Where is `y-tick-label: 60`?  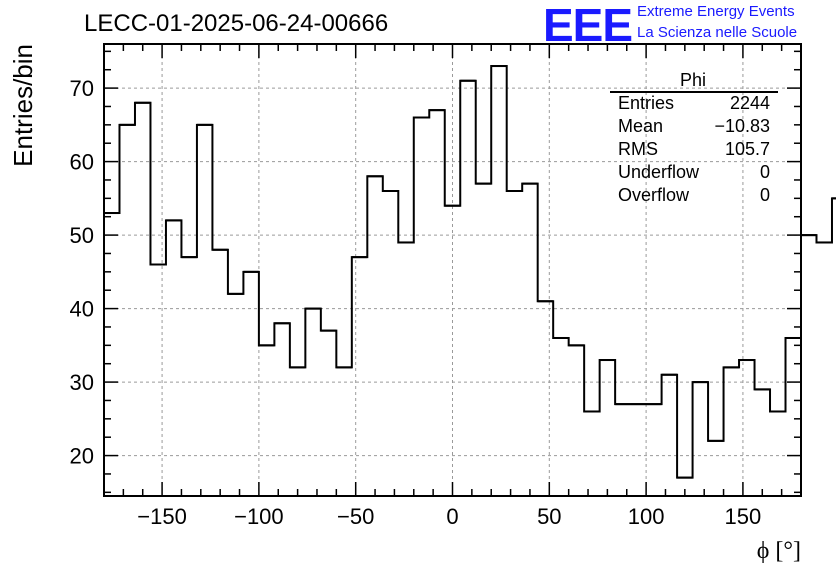
y-tick-label: 60 is located at coordinates (82, 162).